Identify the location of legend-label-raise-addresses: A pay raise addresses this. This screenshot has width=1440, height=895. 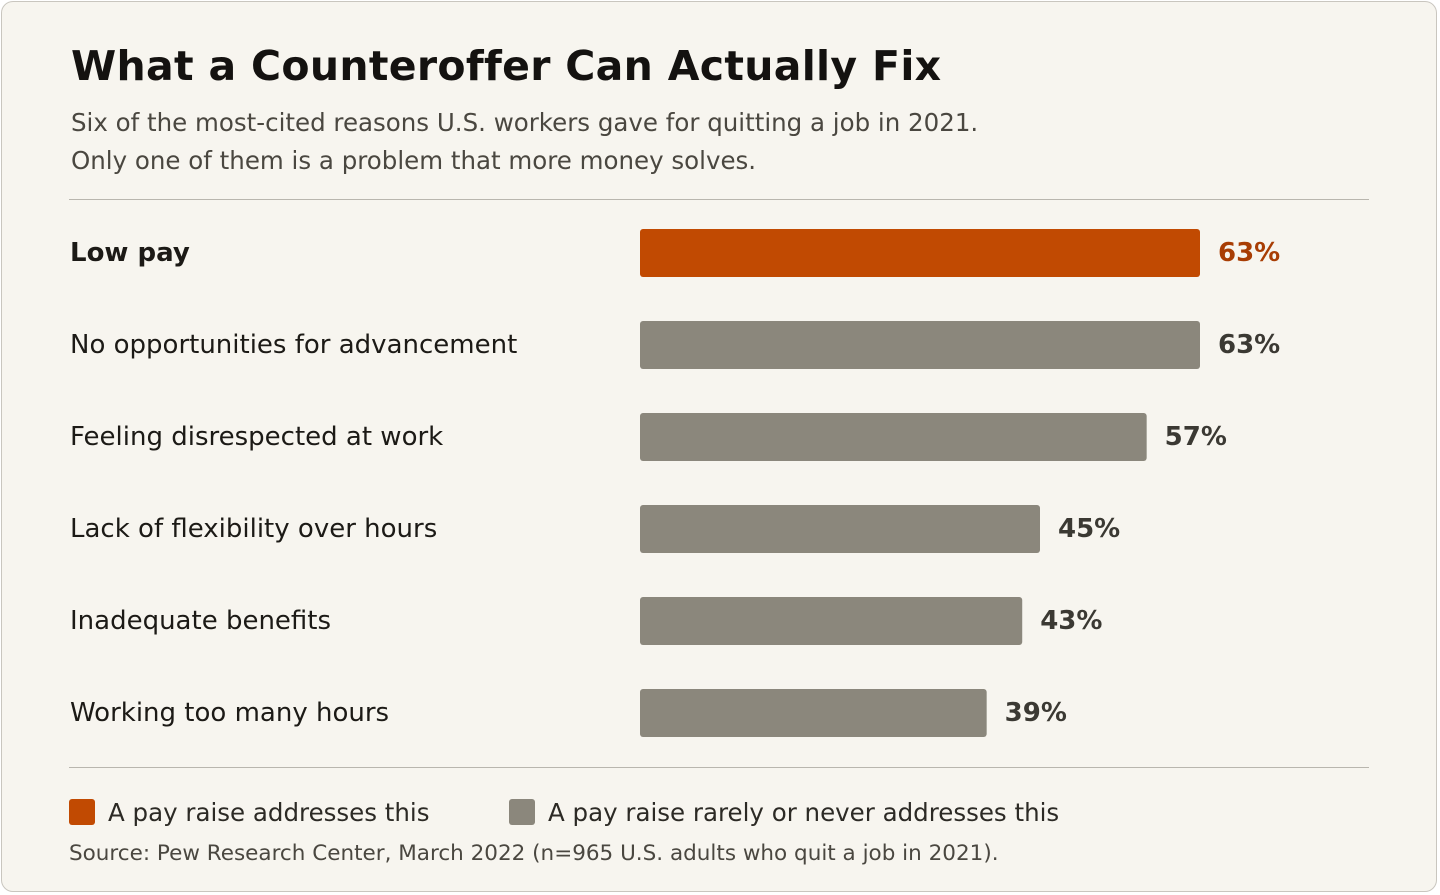
(269, 812).